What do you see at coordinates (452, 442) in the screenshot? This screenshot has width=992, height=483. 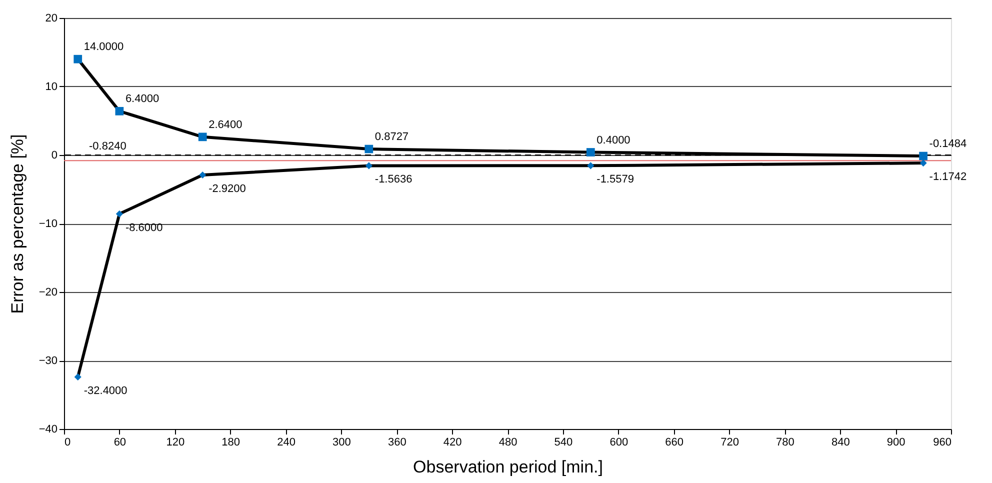 I see `x-tick-label: 420` at bounding box center [452, 442].